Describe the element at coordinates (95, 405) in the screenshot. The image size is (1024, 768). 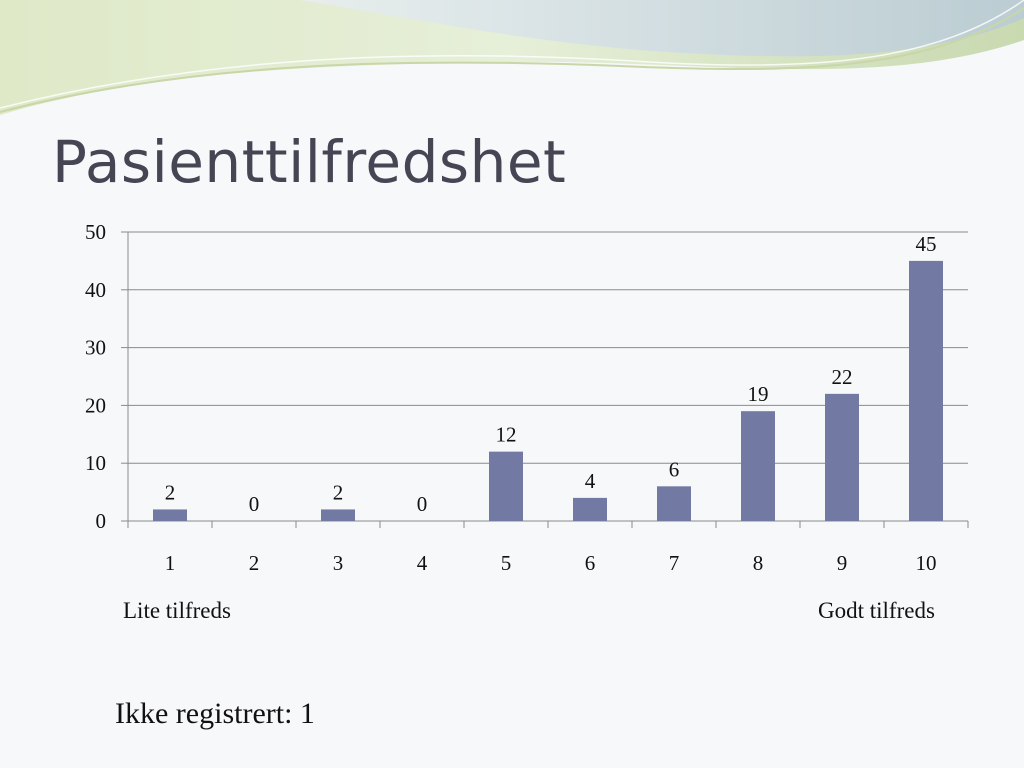
I see `y-tick-label: 20` at that location.